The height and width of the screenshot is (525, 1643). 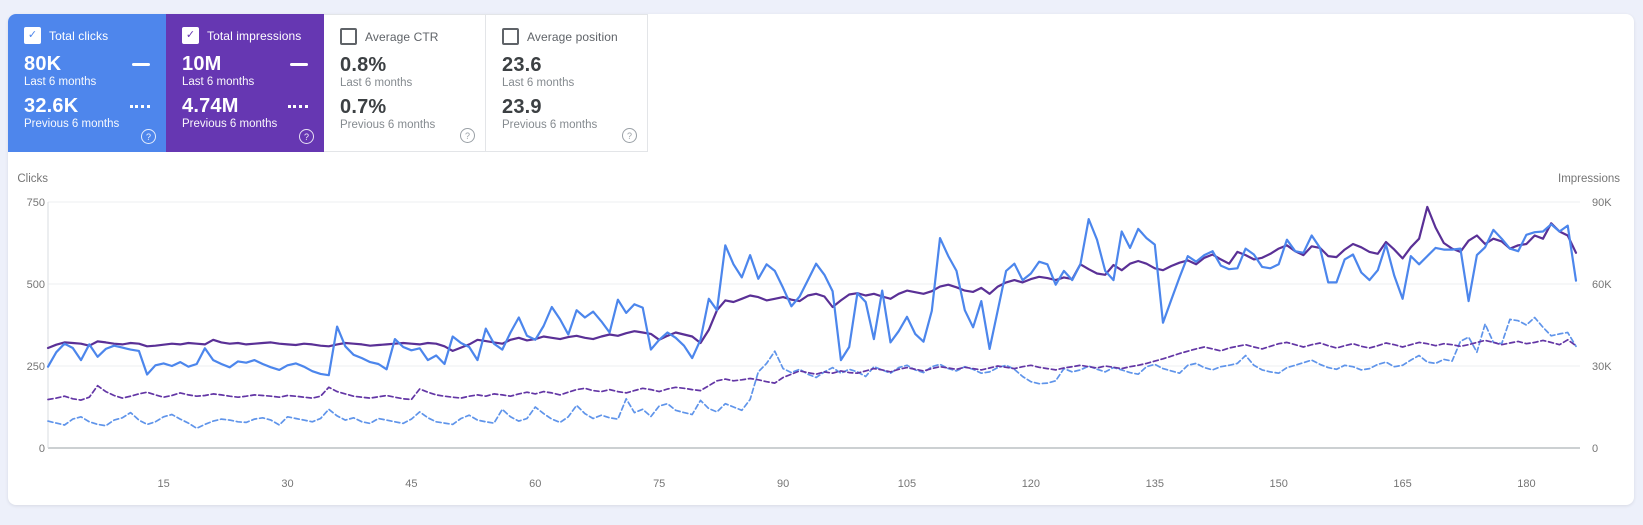 I want to click on left-axis-tick: 250, so click(x=36, y=367).